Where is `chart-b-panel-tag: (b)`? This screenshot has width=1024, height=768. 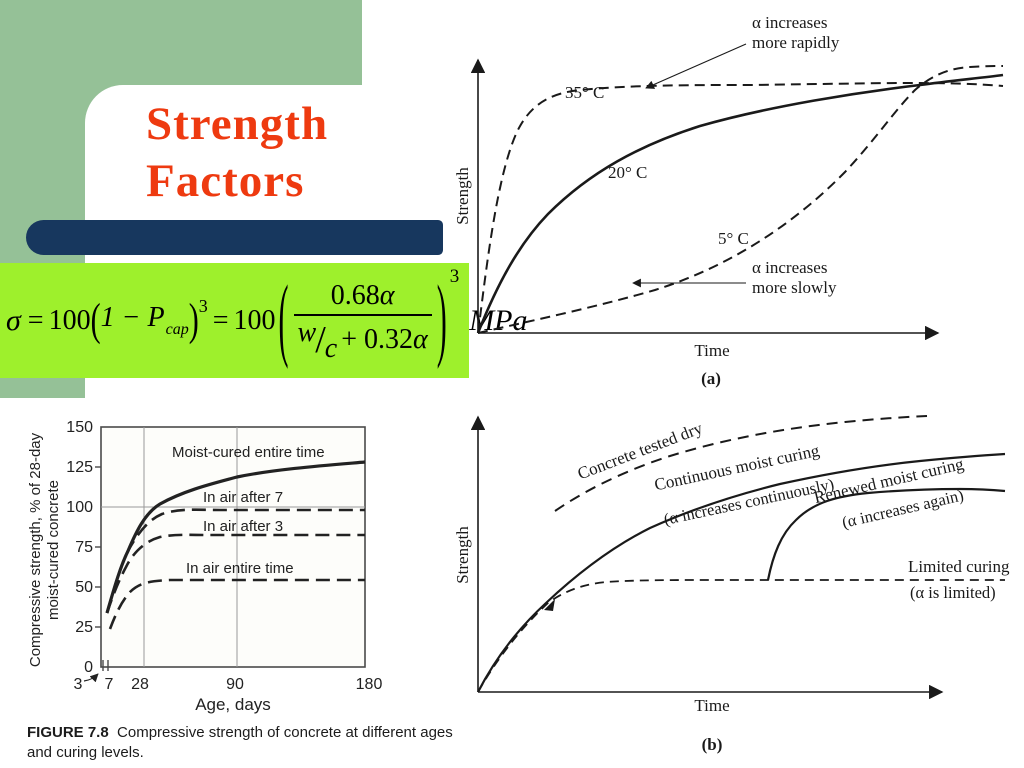
chart-b-panel-tag: (b) is located at coordinates (712, 744).